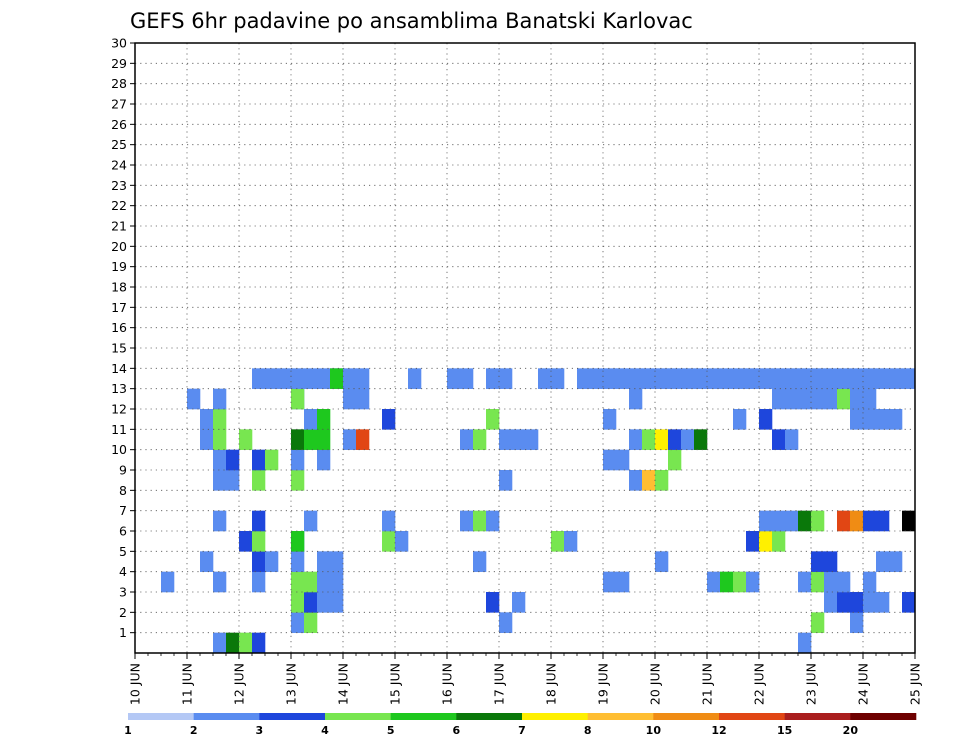  I want to click on x-tick-label: 20 JUN, so click(655, 684).